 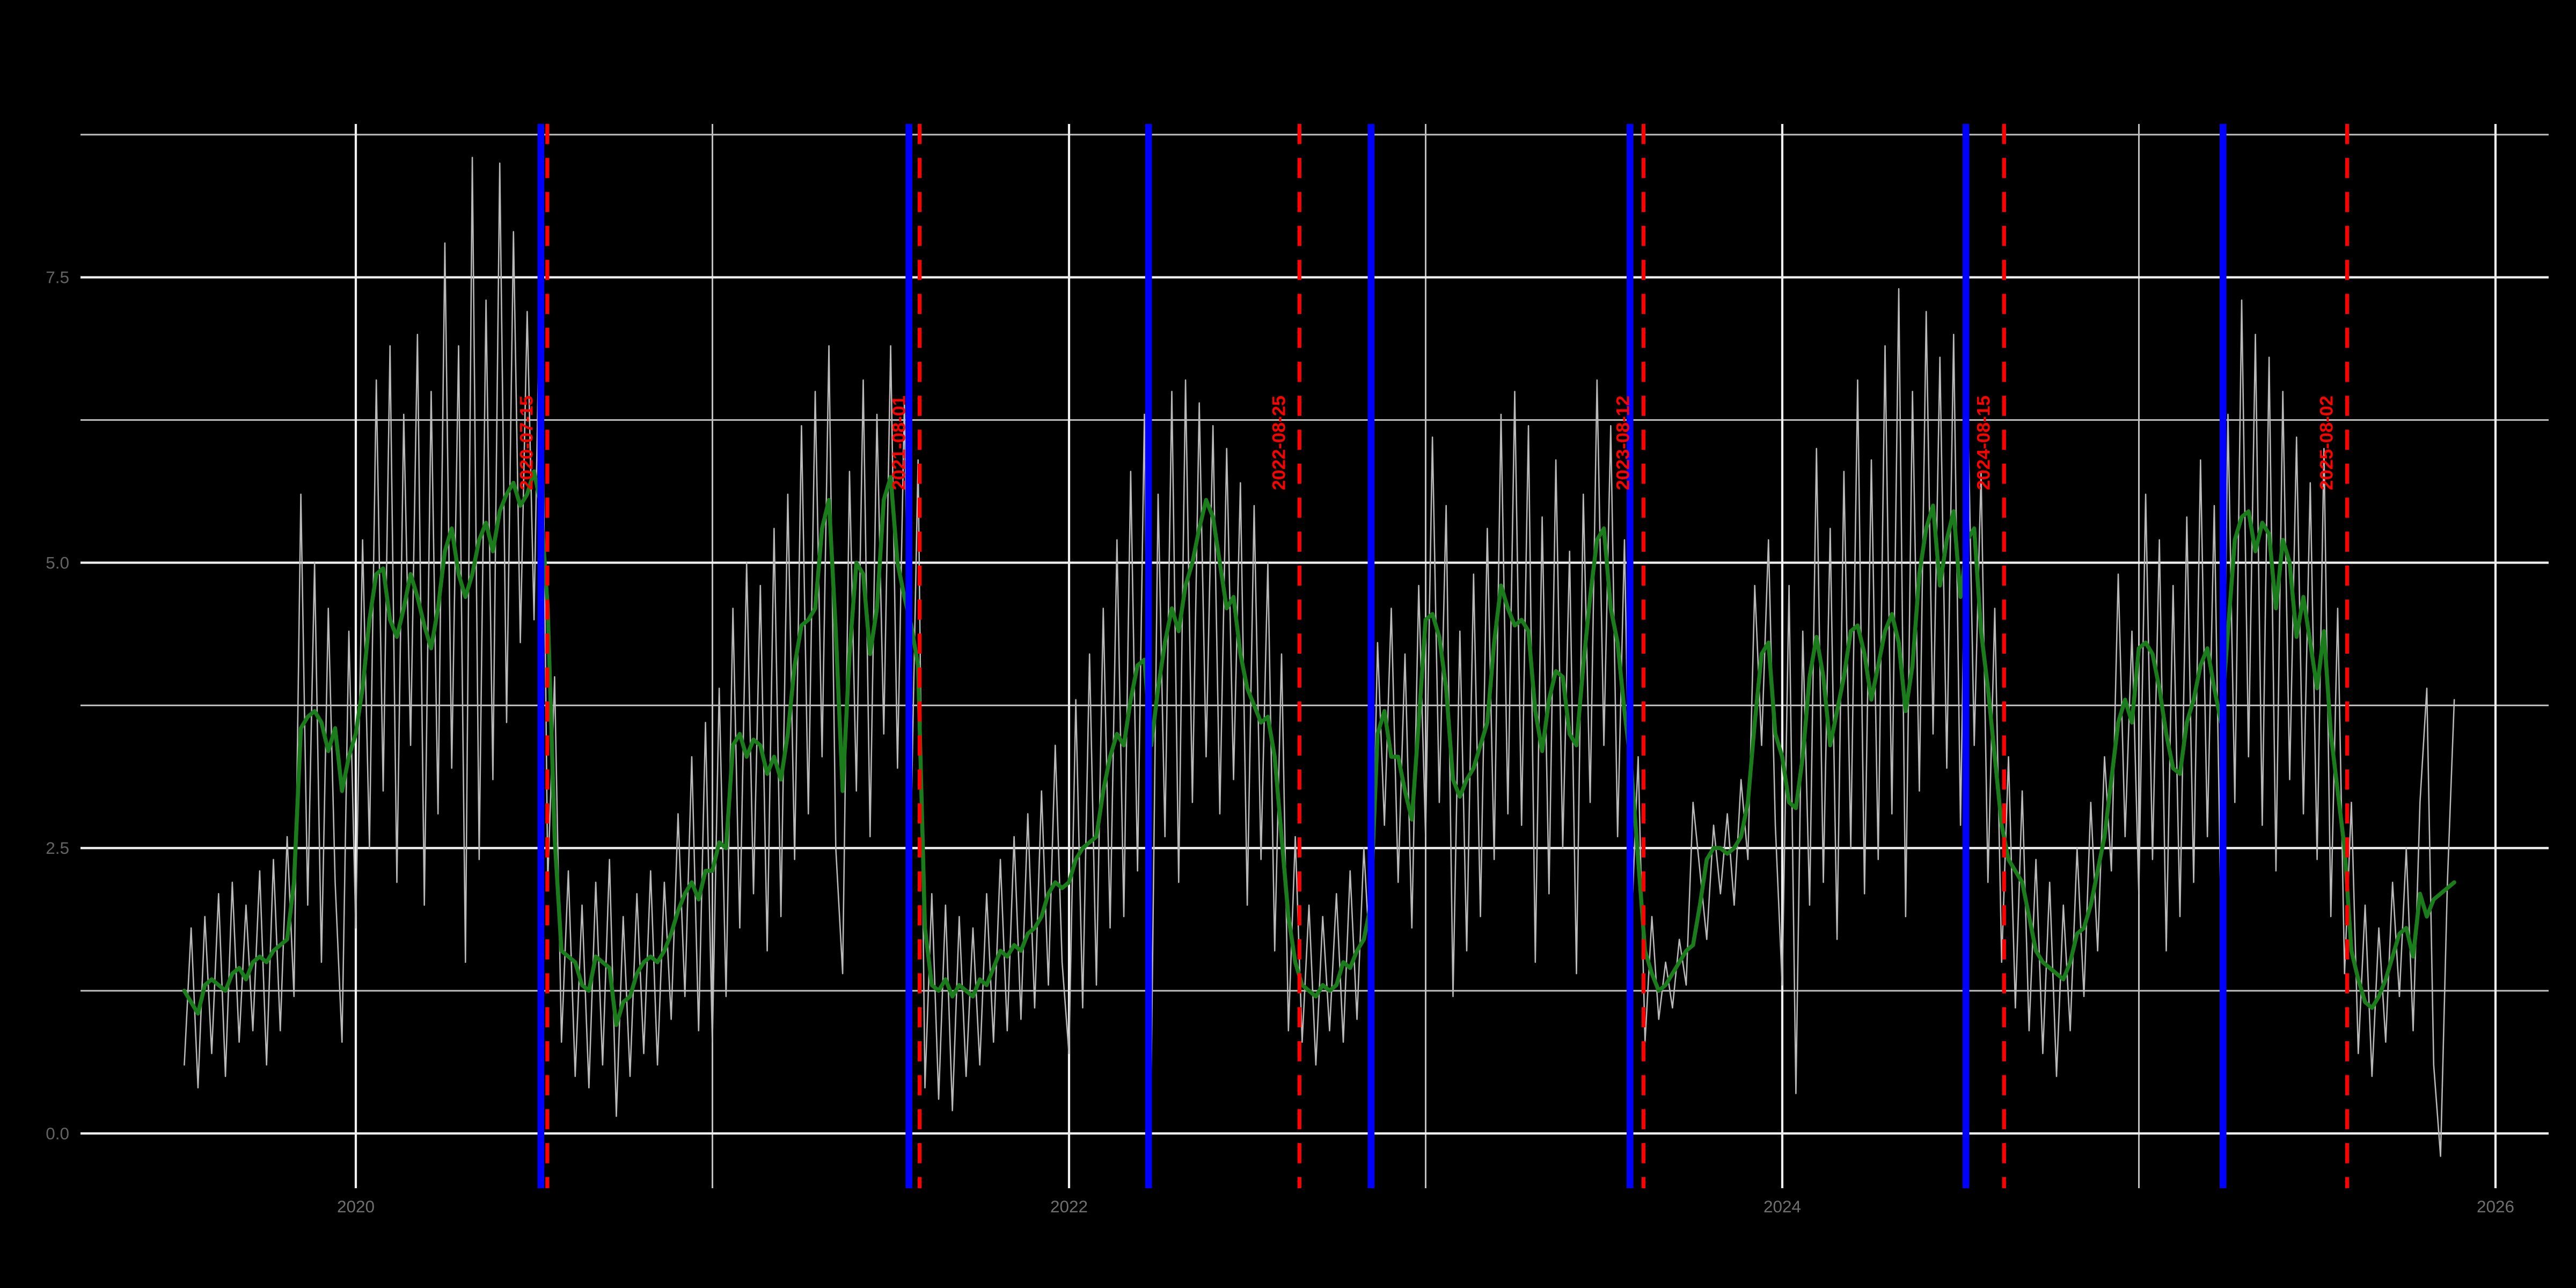 What do you see at coordinates (1782, 1206) in the screenshot?
I see `x-tick-label: 2024` at bounding box center [1782, 1206].